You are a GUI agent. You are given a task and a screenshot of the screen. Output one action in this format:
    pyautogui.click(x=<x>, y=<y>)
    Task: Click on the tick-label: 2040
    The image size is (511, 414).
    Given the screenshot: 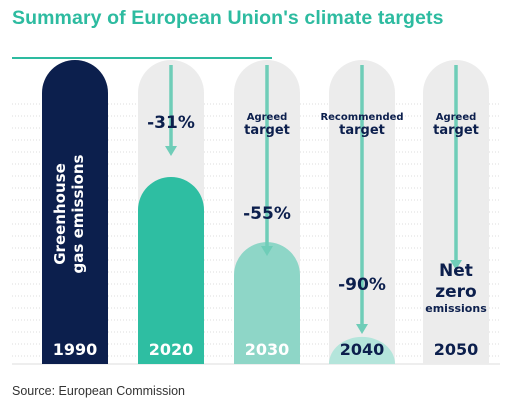 What is the action you would take?
    pyautogui.click(x=362, y=349)
    